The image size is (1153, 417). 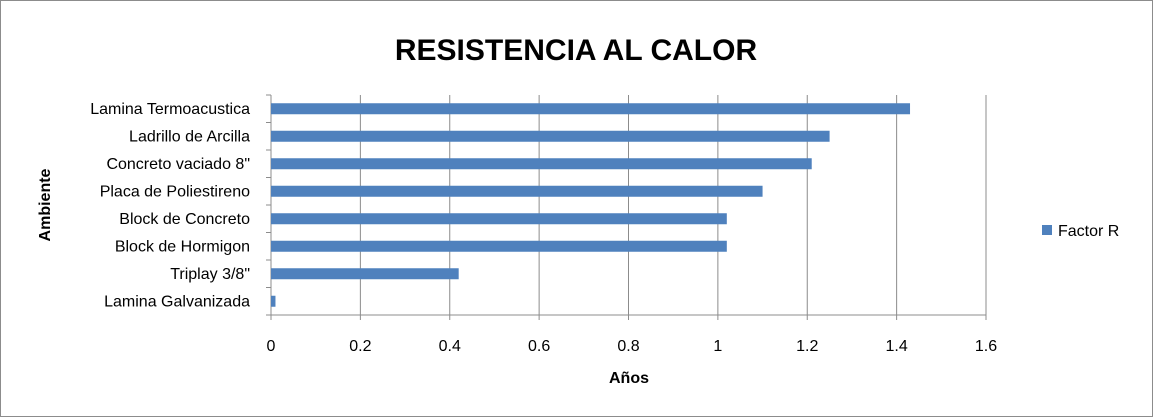 What do you see at coordinates (175, 191) in the screenshot?
I see `y-category-label: Placa de Poliestireno` at bounding box center [175, 191].